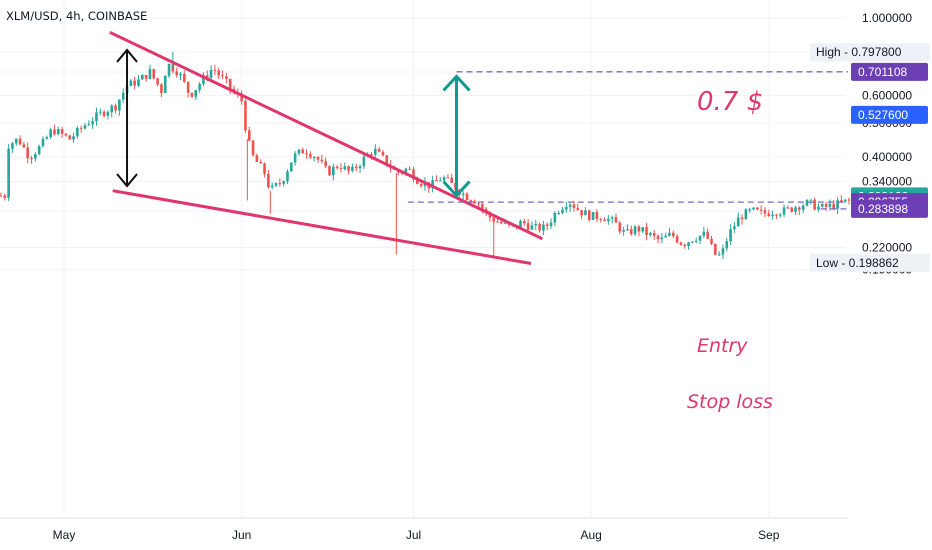 This screenshot has height=550, width=932. What do you see at coordinates (857, 263) in the screenshot?
I see `price-badge-text: Low - 0.198862` at bounding box center [857, 263].